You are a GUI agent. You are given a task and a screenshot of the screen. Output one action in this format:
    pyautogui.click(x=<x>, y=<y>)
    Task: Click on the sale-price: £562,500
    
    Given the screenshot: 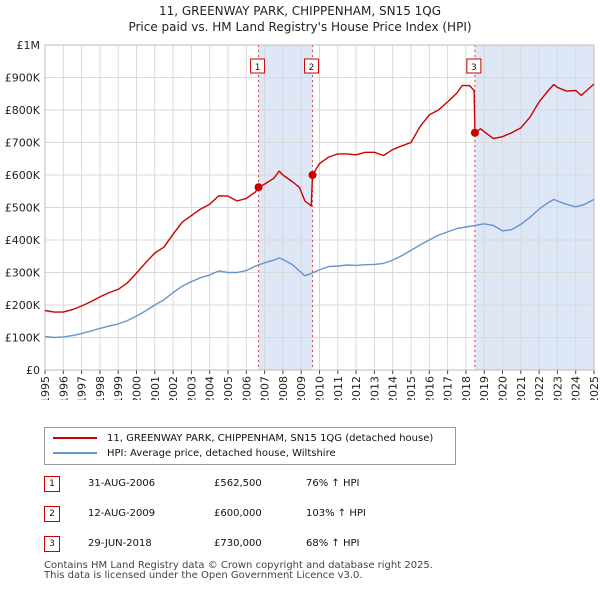 What is the action you would take?
    pyautogui.click(x=238, y=483)
    